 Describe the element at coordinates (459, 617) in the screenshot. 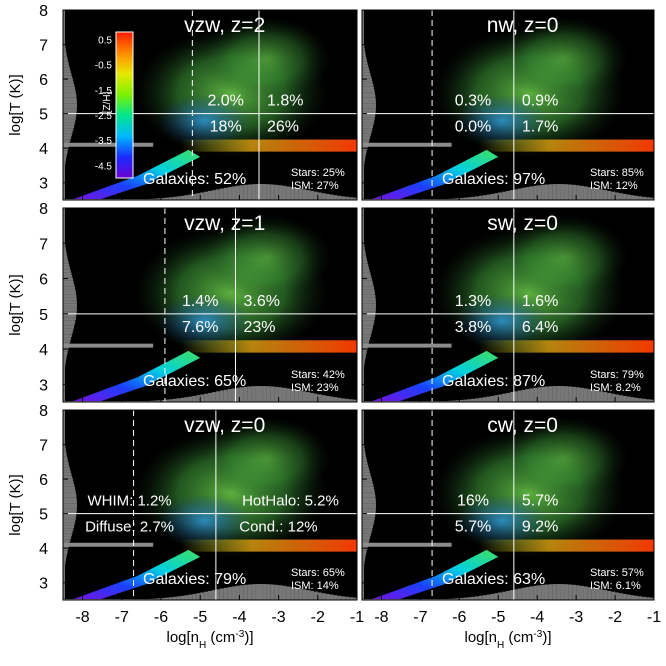

I see `x-tick-label: -6` at that location.